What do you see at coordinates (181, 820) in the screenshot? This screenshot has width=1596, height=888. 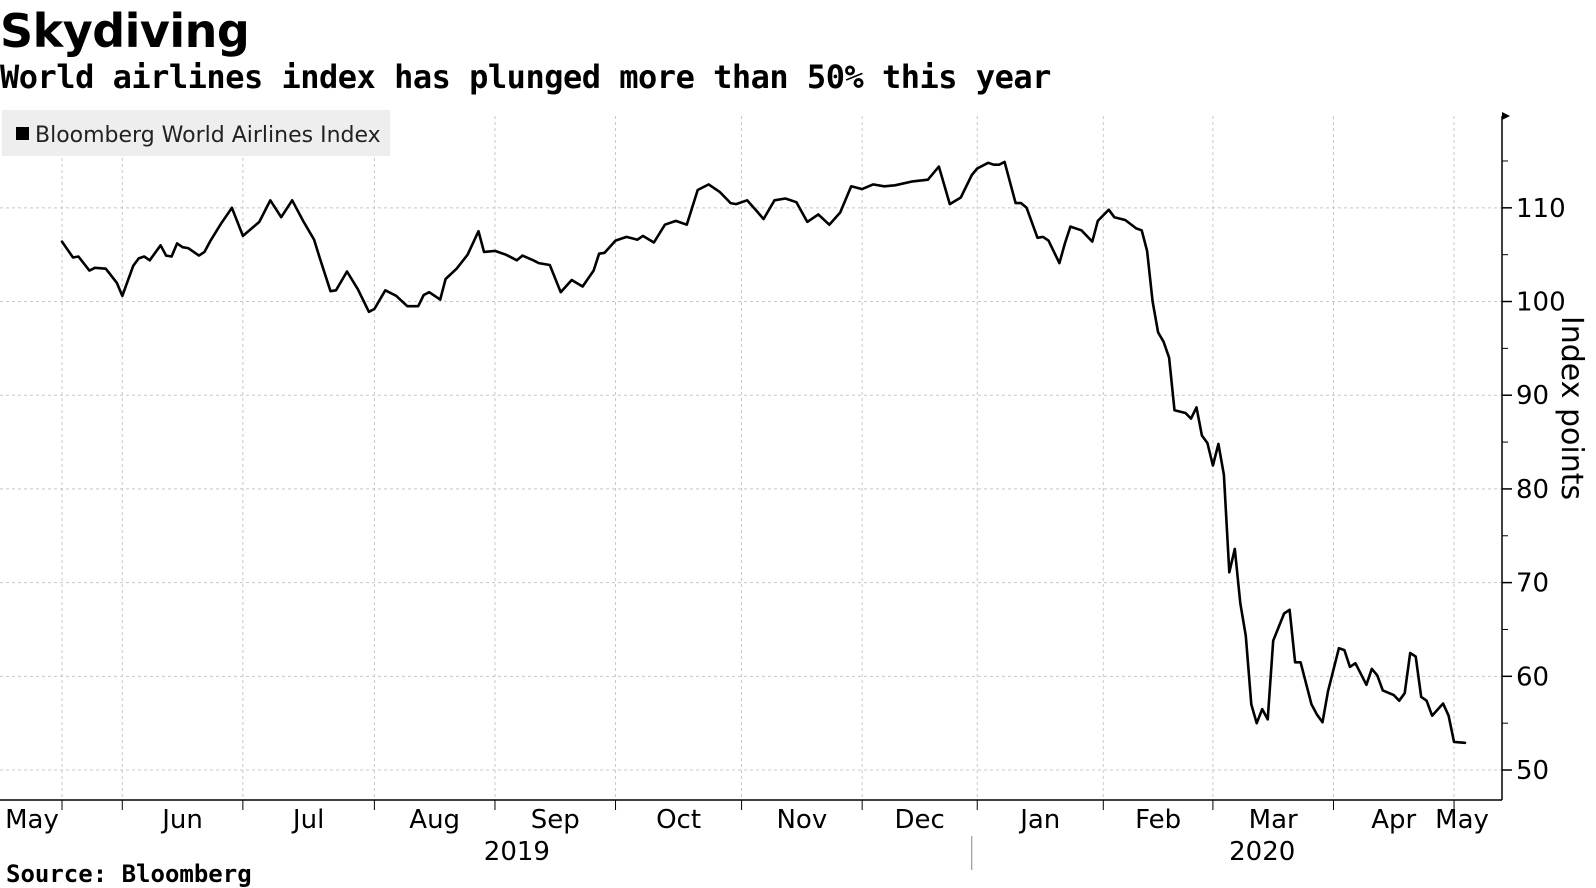 I see `x-tick-label: Jun` at bounding box center [181, 820].